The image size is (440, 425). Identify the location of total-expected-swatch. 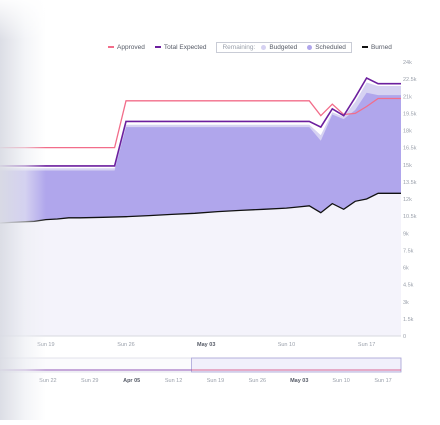
(157, 47).